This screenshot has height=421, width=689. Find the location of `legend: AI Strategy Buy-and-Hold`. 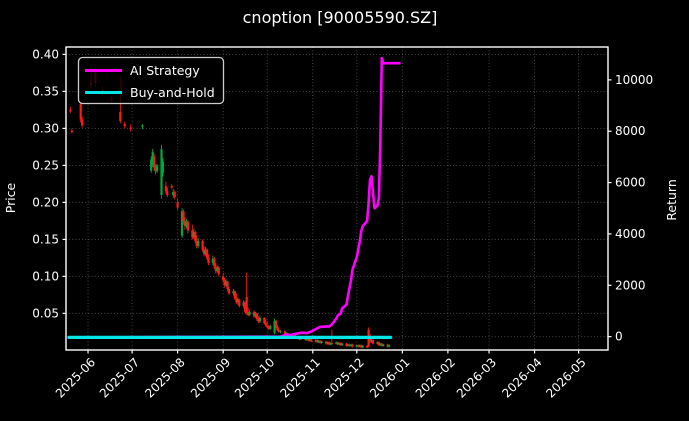

legend: AI Strategy Buy-and-Hold is located at coordinates (151, 80).